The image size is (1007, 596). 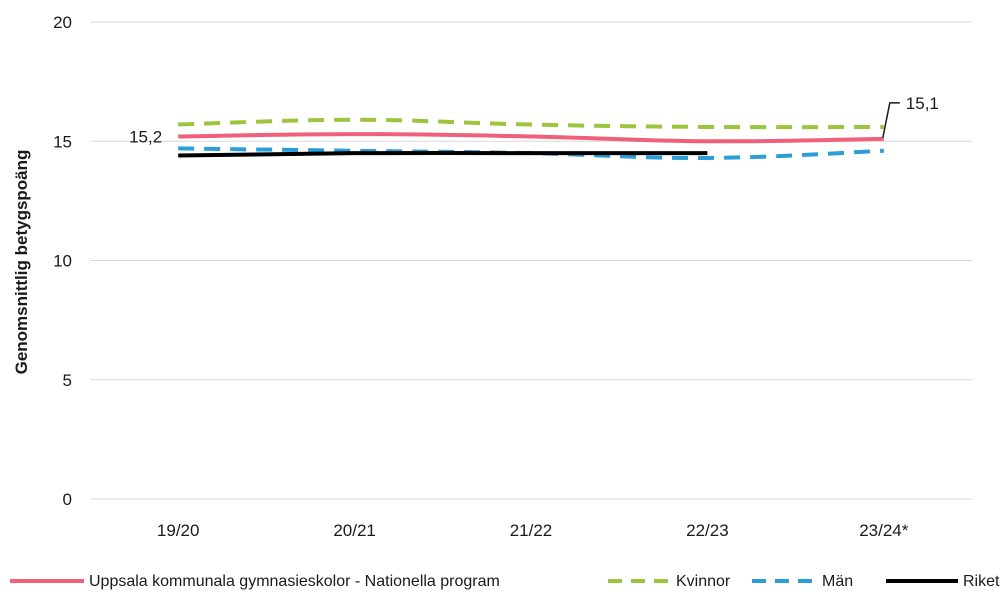 I want to click on y-axis-label: Genomsnittlig betygspoäng, so click(x=21, y=262).